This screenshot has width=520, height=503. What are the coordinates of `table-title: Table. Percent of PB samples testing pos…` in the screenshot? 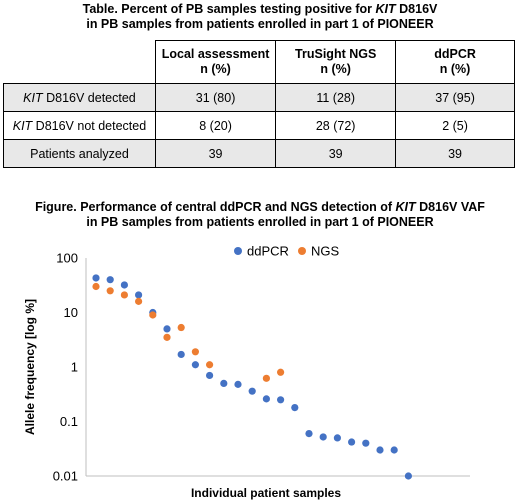 It's located at (260, 17).